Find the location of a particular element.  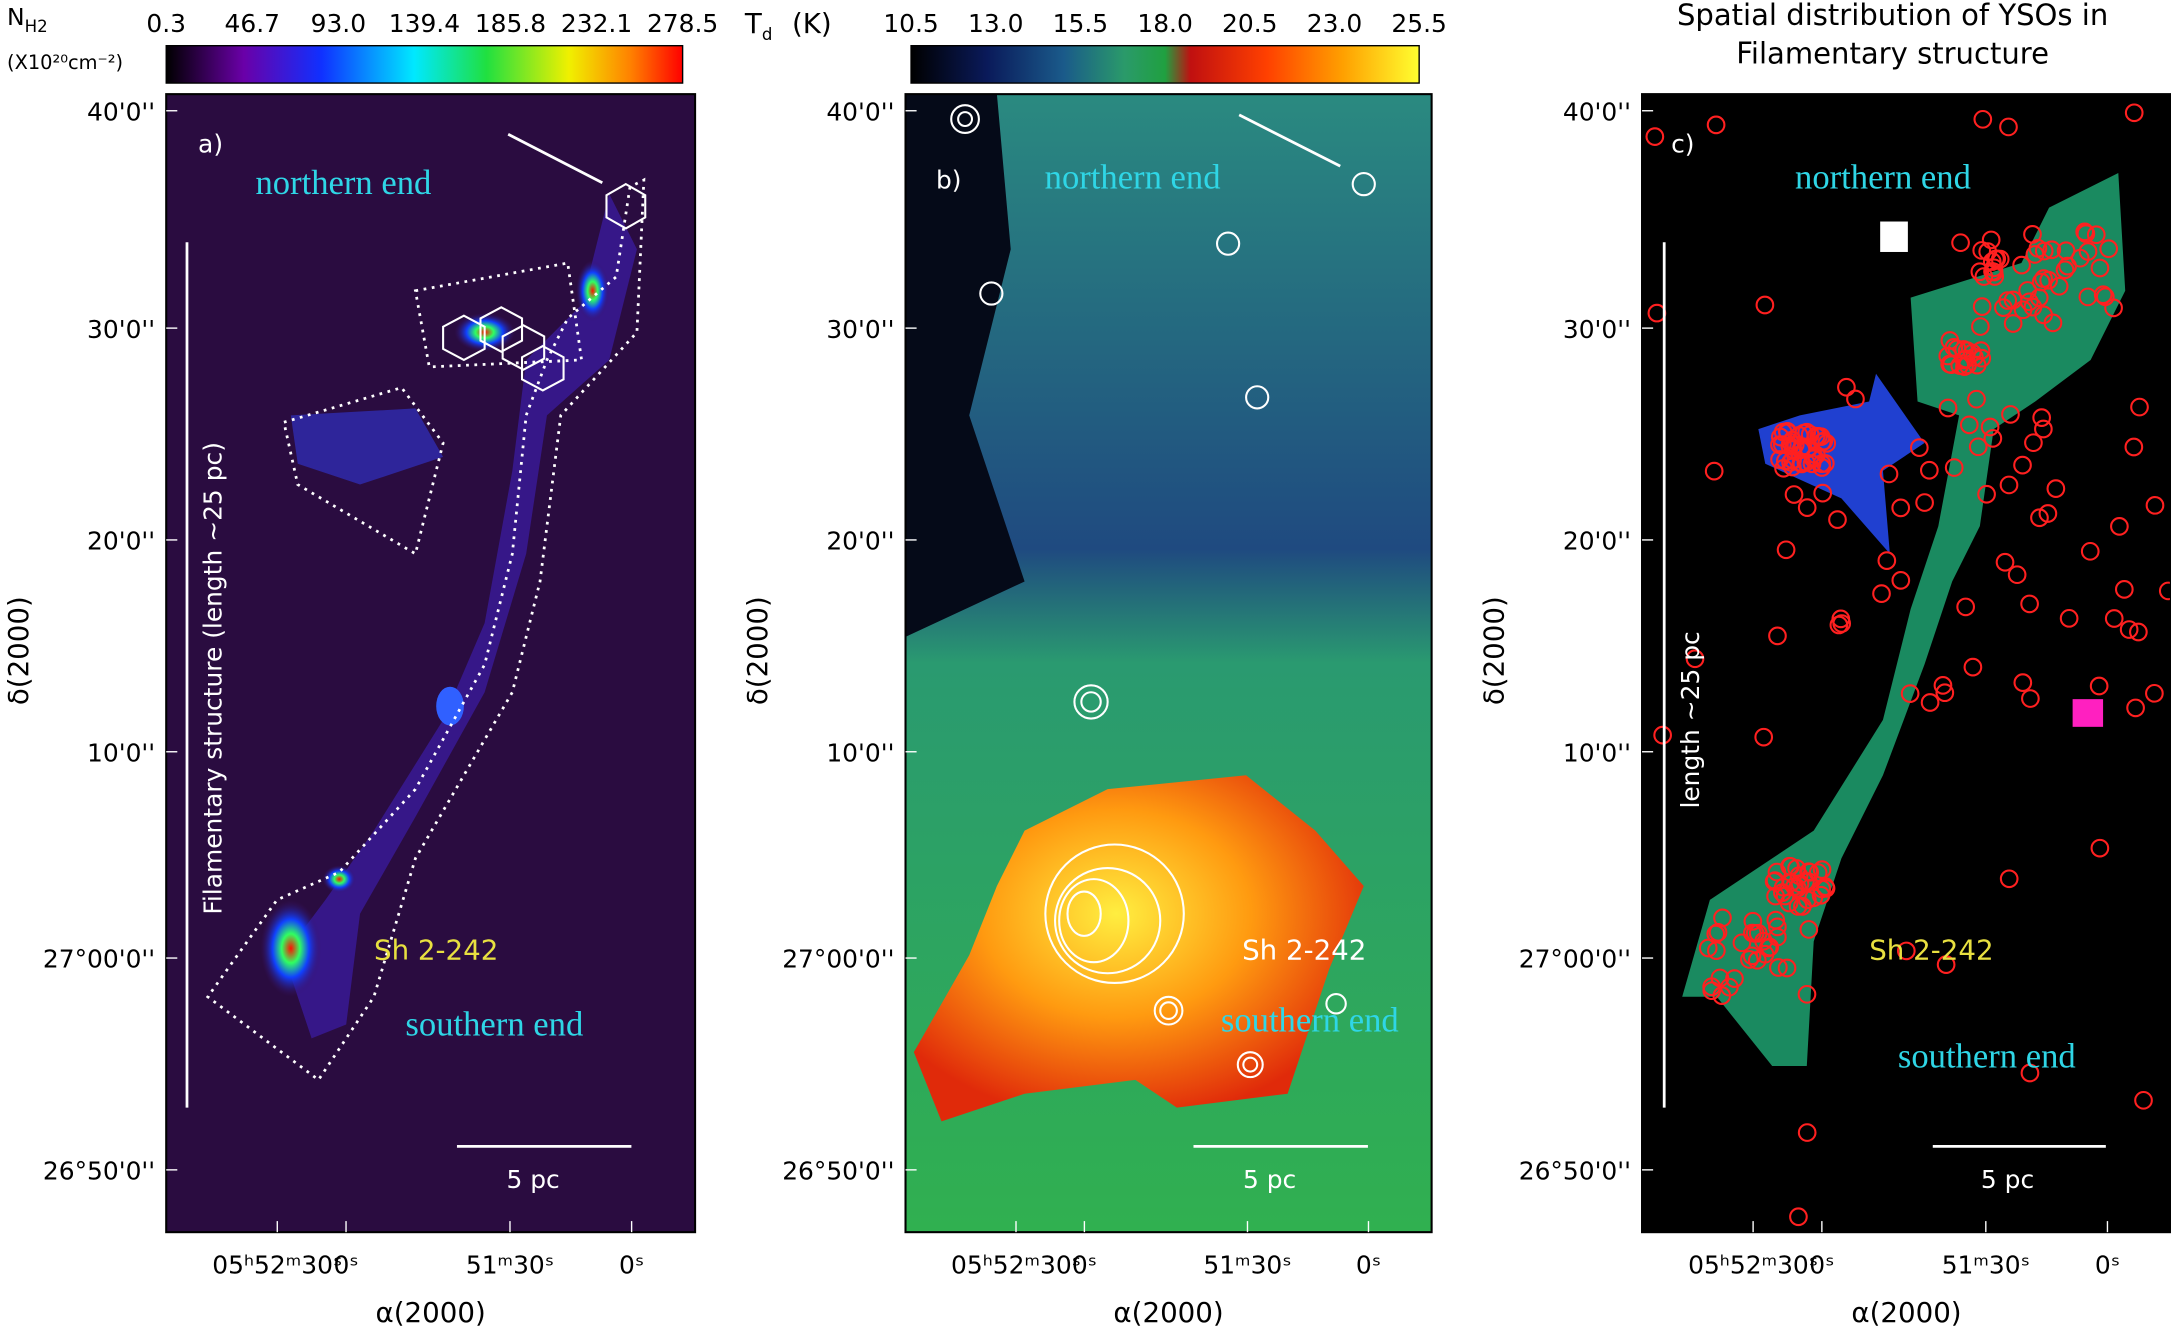

colorbar-tick-label: 23.0 is located at coordinates (1334, 23).